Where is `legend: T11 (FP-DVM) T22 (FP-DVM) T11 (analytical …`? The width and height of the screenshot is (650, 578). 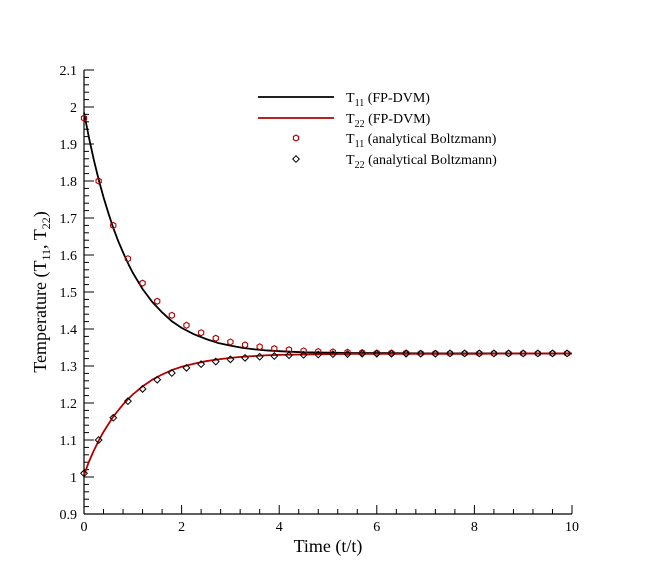 legend: T11 (FP-DVM) T22 (FP-DVM) T11 (analytical … is located at coordinates (377, 131).